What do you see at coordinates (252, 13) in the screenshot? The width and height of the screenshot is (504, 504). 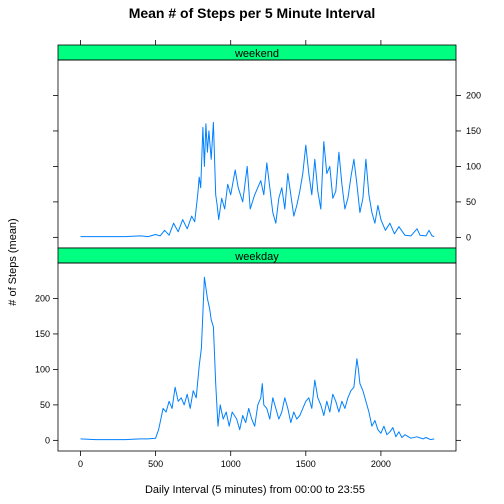 I see `chart-title: Mean # of Steps per 5 Minute Interval` at bounding box center [252, 13].